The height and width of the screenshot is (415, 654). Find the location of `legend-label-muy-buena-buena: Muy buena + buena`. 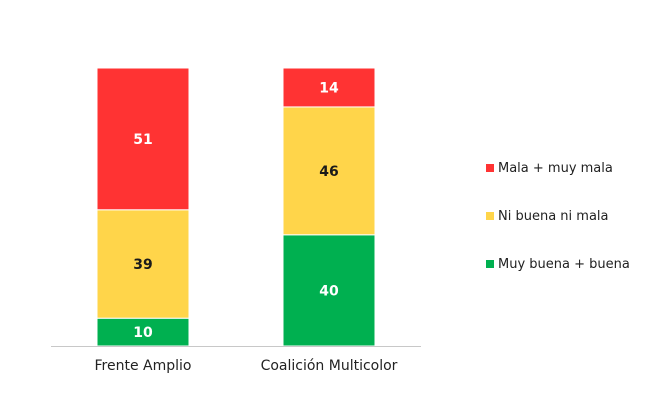

legend-label-muy-buena-buena: Muy buena + buena is located at coordinates (564, 264).